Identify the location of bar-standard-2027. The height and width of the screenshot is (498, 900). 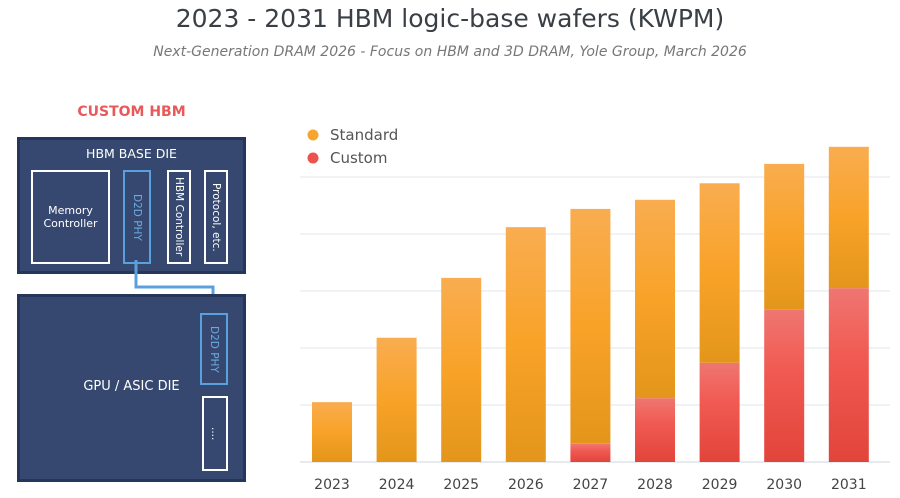
(590, 326).